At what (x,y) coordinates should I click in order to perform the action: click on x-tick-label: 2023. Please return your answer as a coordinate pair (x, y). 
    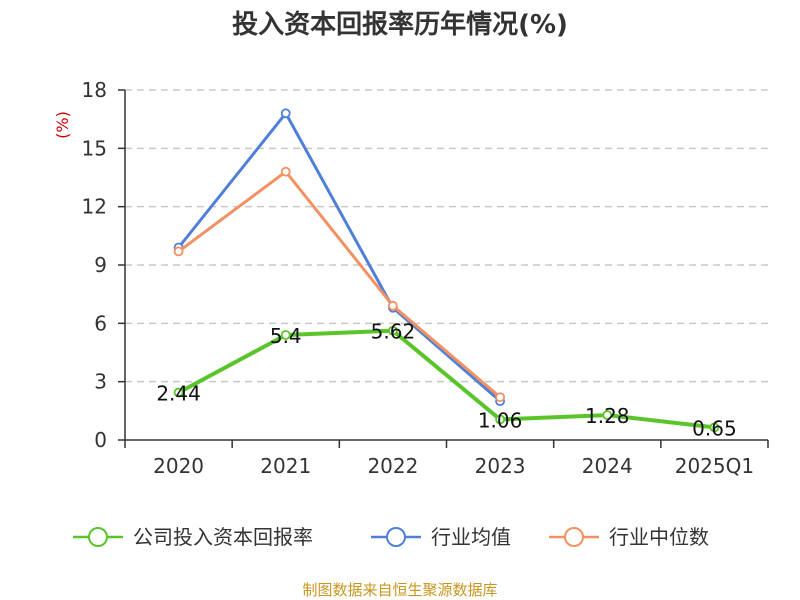
    Looking at the image, I should click on (500, 466).